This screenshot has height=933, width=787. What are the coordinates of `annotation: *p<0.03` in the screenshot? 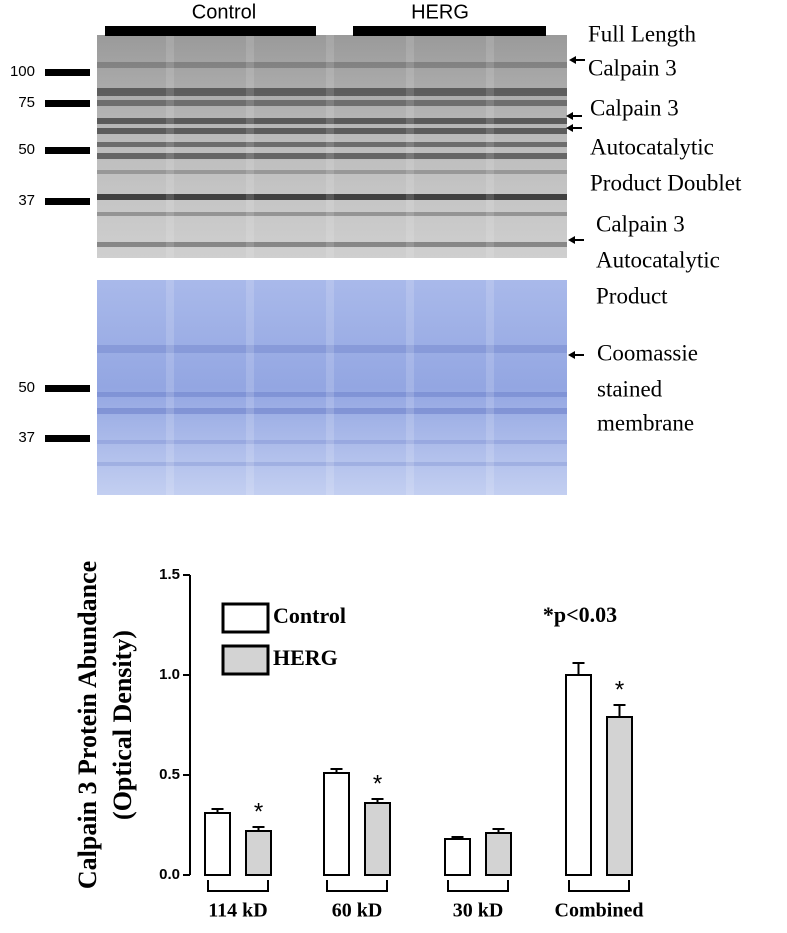 It's located at (580, 614).